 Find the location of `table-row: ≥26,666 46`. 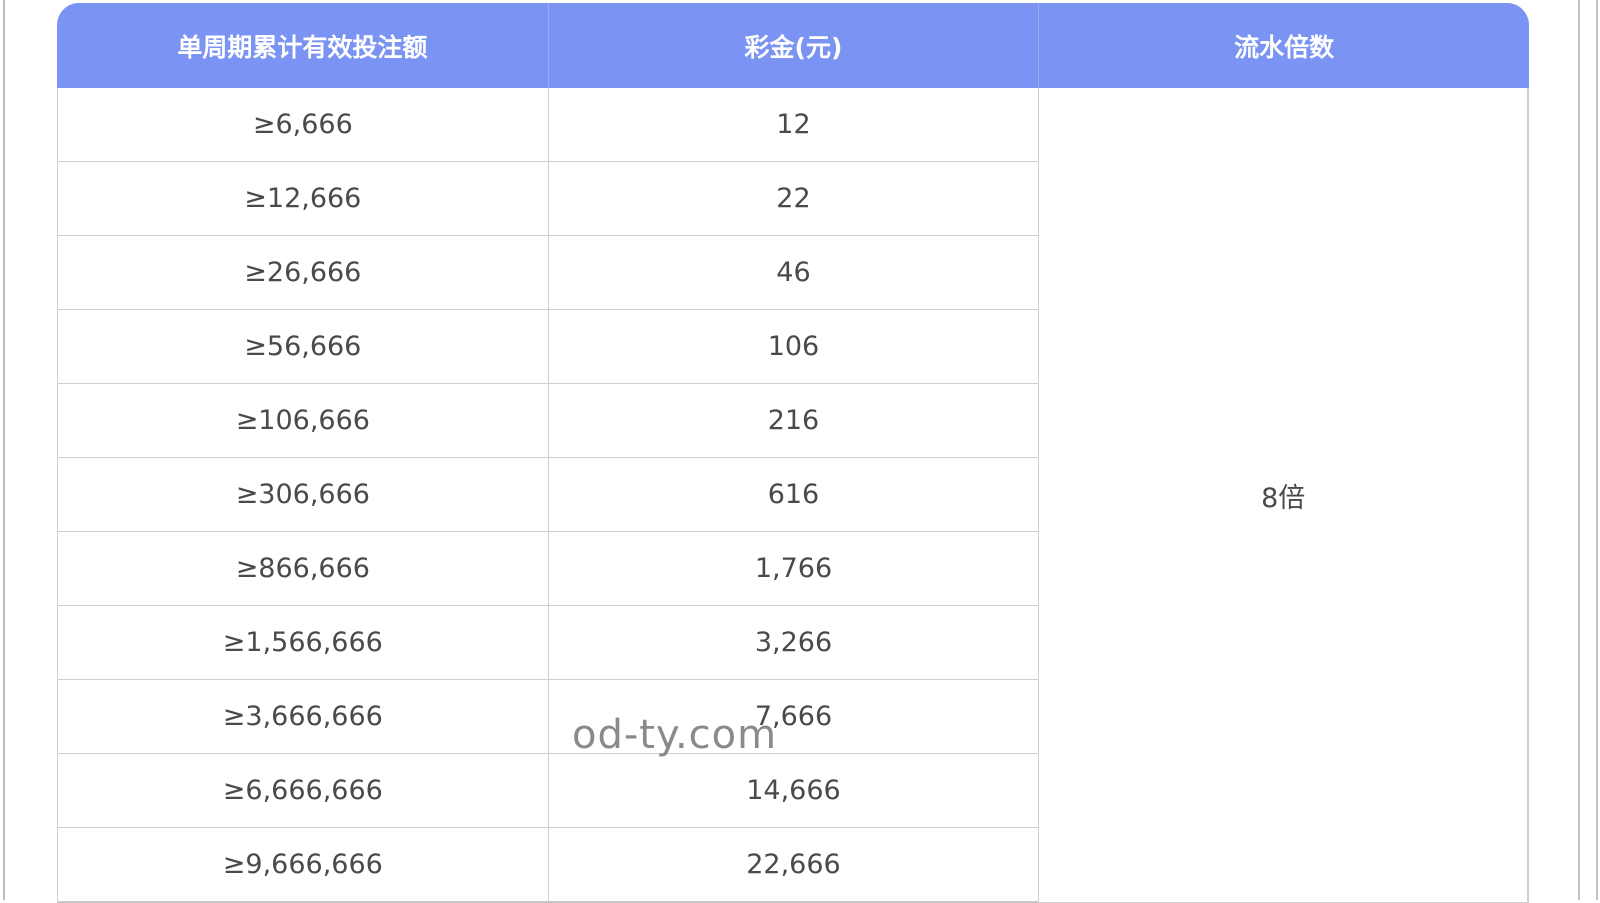

table-row: ≥26,666 46 is located at coordinates (793, 273).